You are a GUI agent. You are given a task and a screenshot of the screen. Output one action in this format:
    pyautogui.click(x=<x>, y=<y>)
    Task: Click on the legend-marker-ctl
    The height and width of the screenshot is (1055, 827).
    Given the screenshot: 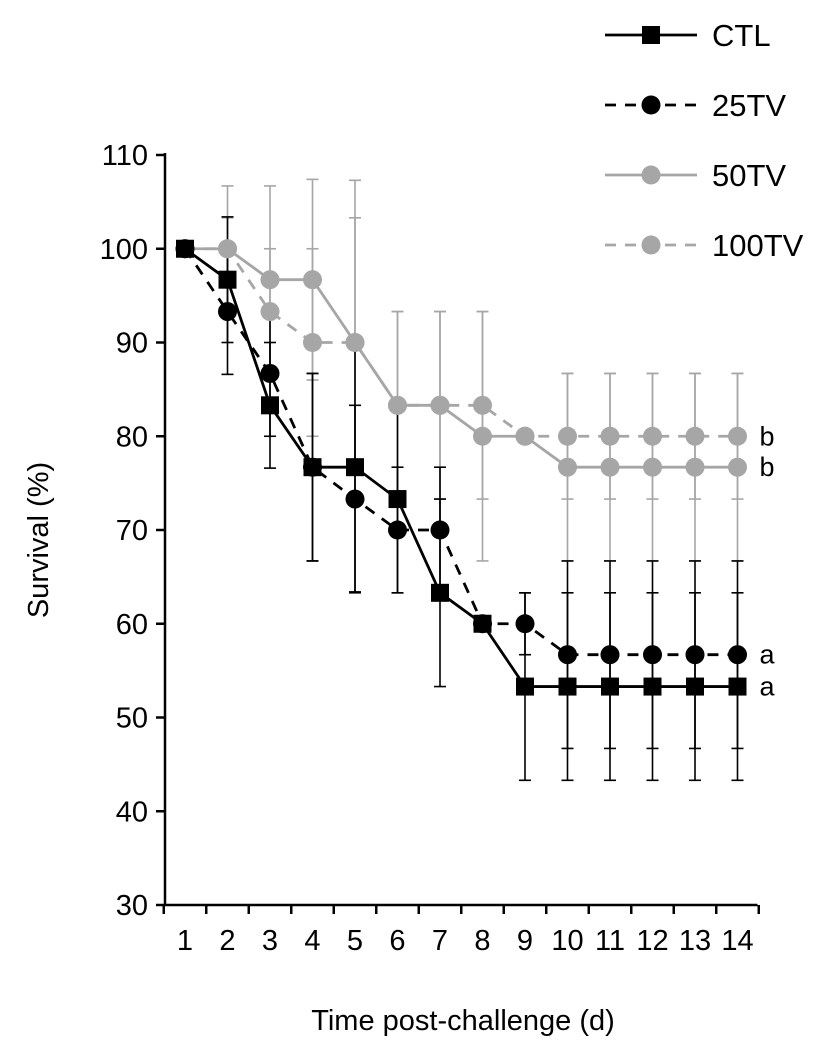 What is the action you would take?
    pyautogui.click(x=651, y=35)
    